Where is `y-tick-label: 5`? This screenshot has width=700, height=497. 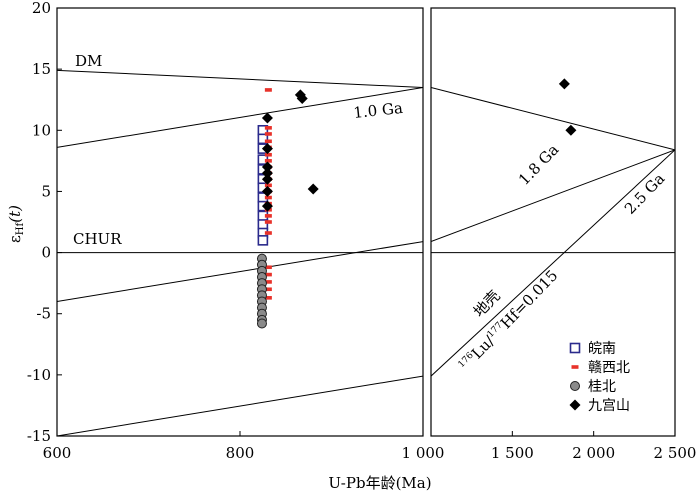 y-tick-label: 5 is located at coordinates (46, 191).